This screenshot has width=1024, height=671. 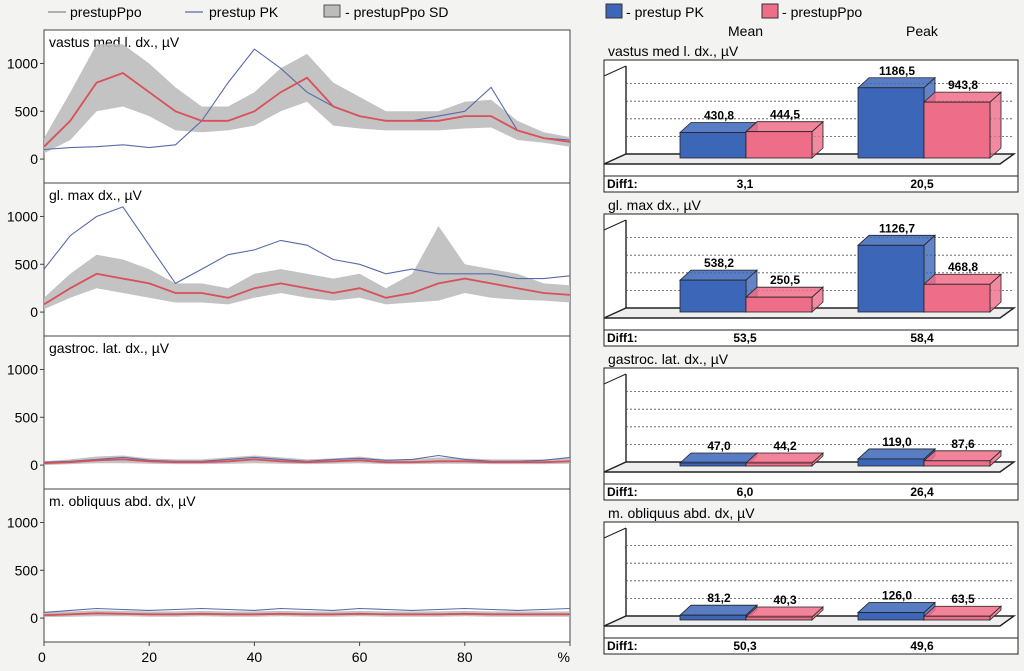 What do you see at coordinates (673, 51) in the screenshot?
I see `bar-panel-title: vastus med l. dx., µV` at bounding box center [673, 51].